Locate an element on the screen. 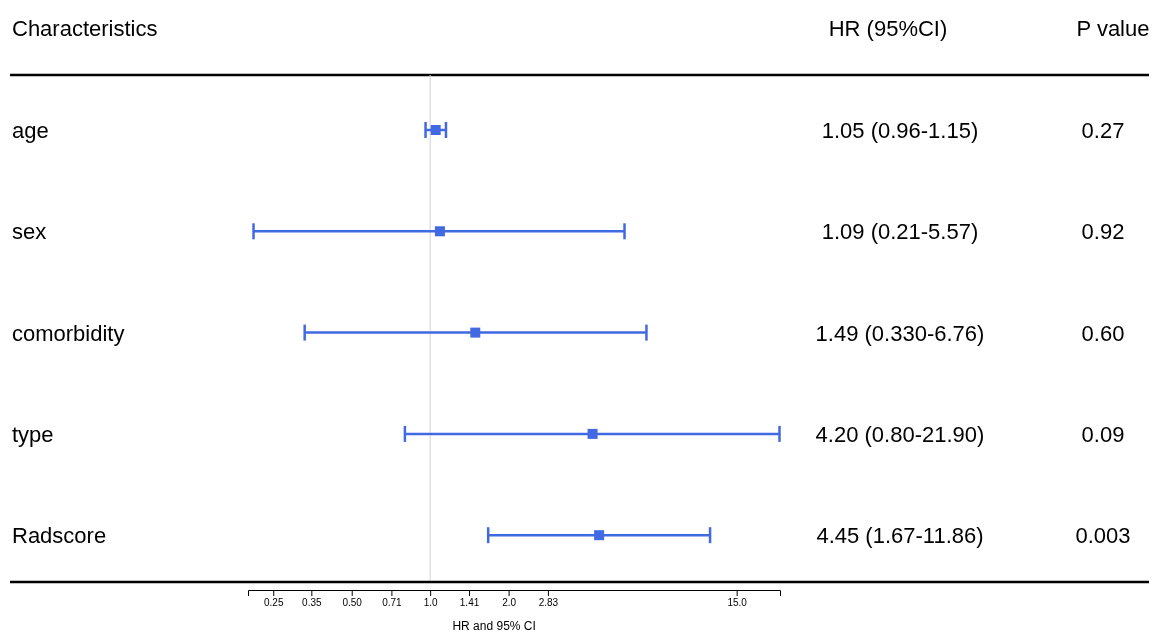 This screenshot has width=1159, height=642. x-tick-label: 2.83 is located at coordinates (548, 603).